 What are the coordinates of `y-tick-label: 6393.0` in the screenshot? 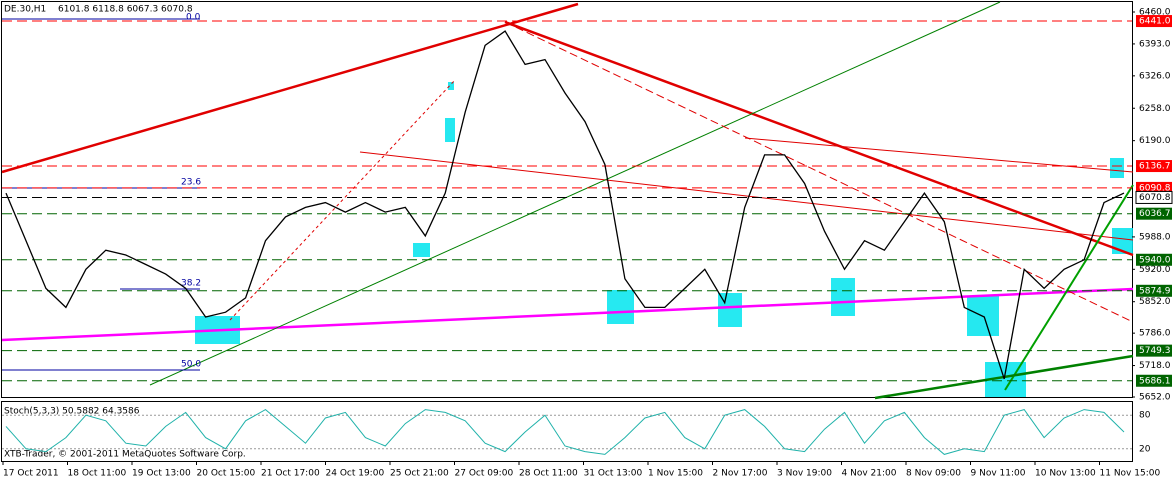 It's located at (1155, 44).